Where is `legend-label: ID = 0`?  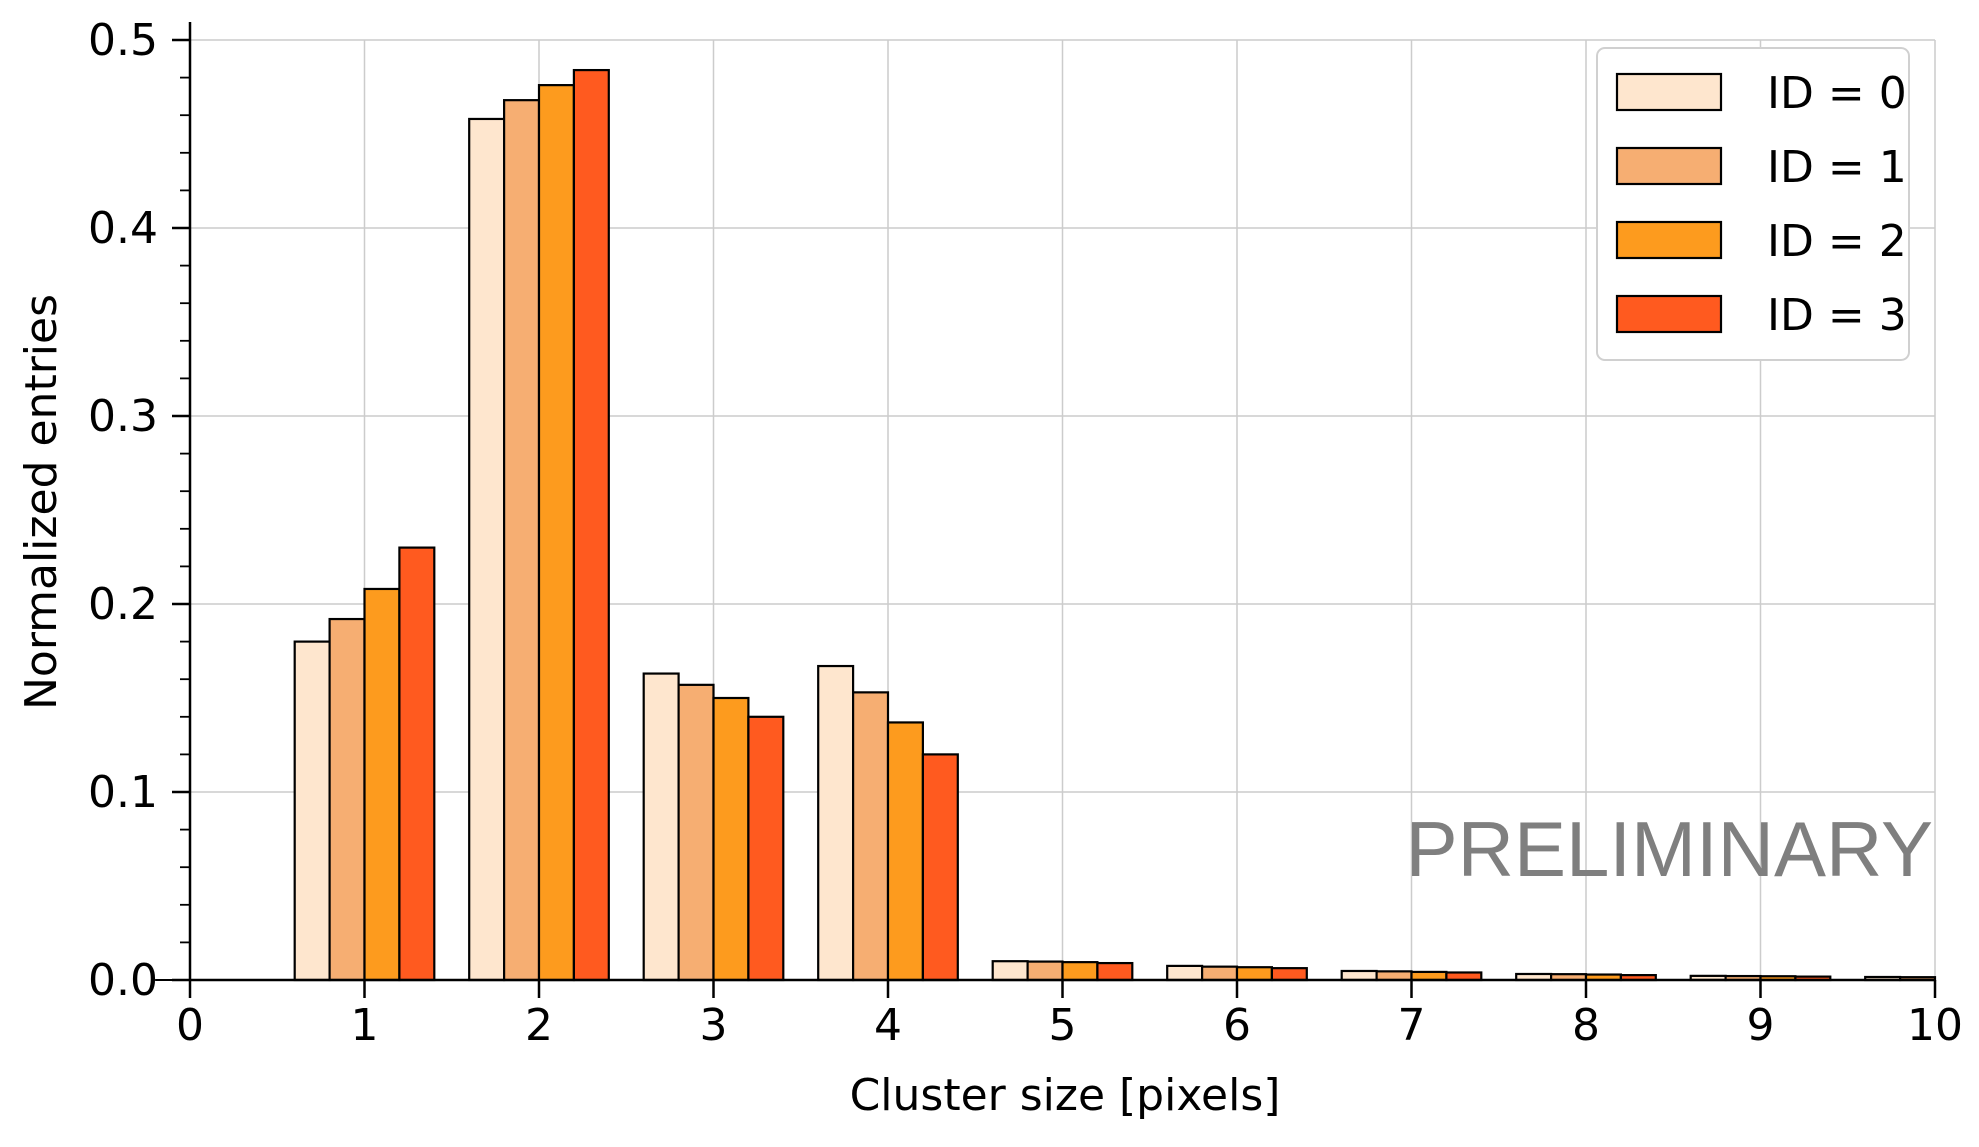
legend-label: ID = 0 is located at coordinates (1837, 93).